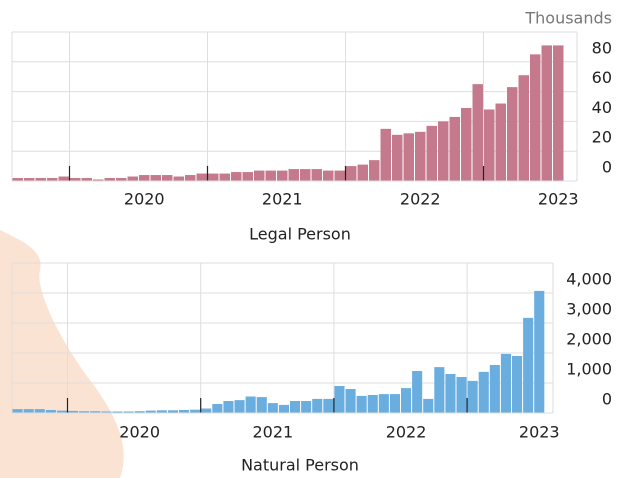 Image resolution: width=622 pixels, height=478 pixels. I want to click on y-tick-label: 60, so click(602, 77).